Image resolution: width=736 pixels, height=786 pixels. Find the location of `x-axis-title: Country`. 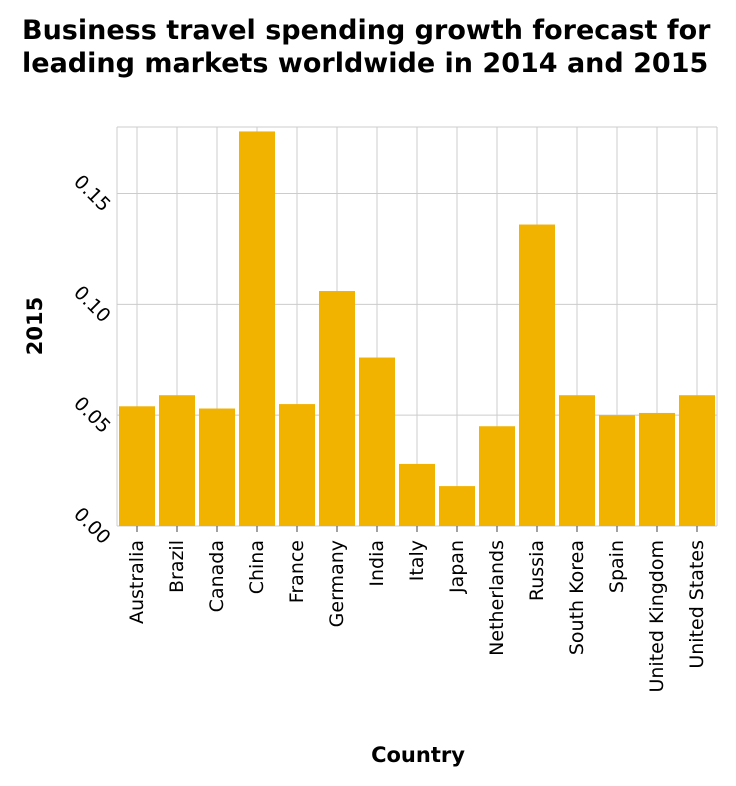

x-axis-title: Country is located at coordinates (418, 755).